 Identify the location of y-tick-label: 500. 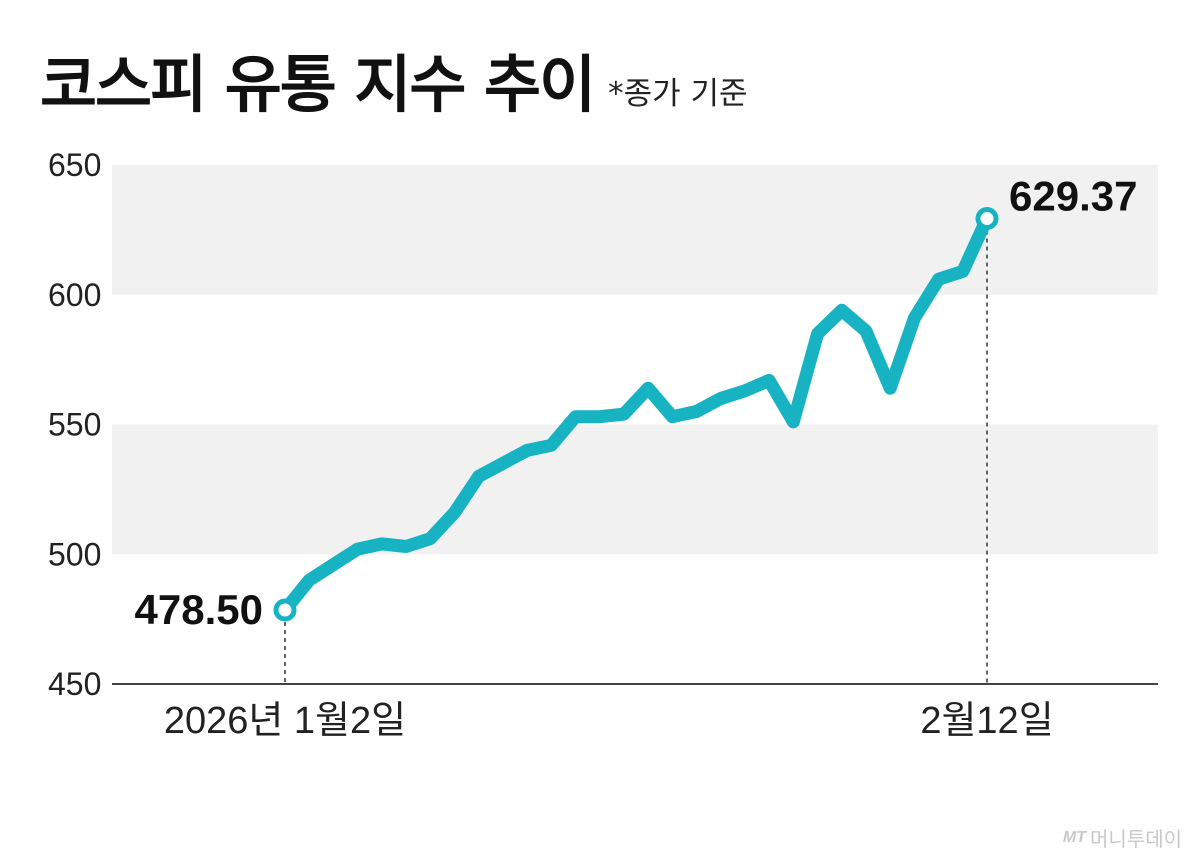
(74, 554).